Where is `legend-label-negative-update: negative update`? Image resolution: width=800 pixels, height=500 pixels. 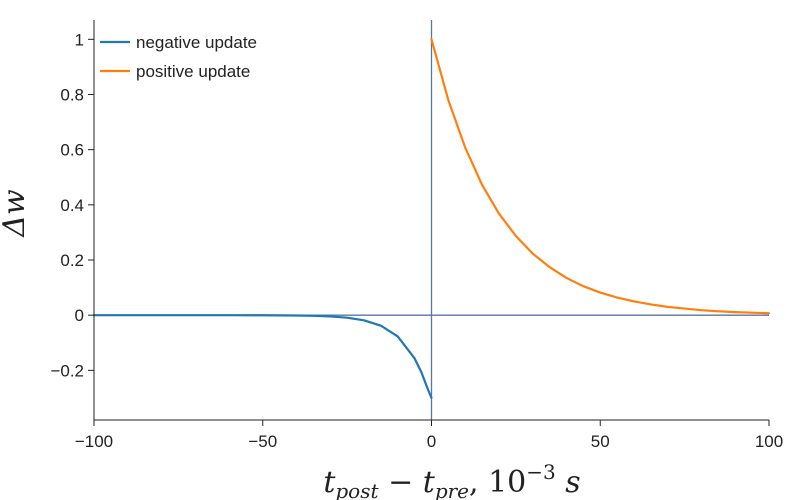 legend-label-negative-update: negative update is located at coordinates (196, 42).